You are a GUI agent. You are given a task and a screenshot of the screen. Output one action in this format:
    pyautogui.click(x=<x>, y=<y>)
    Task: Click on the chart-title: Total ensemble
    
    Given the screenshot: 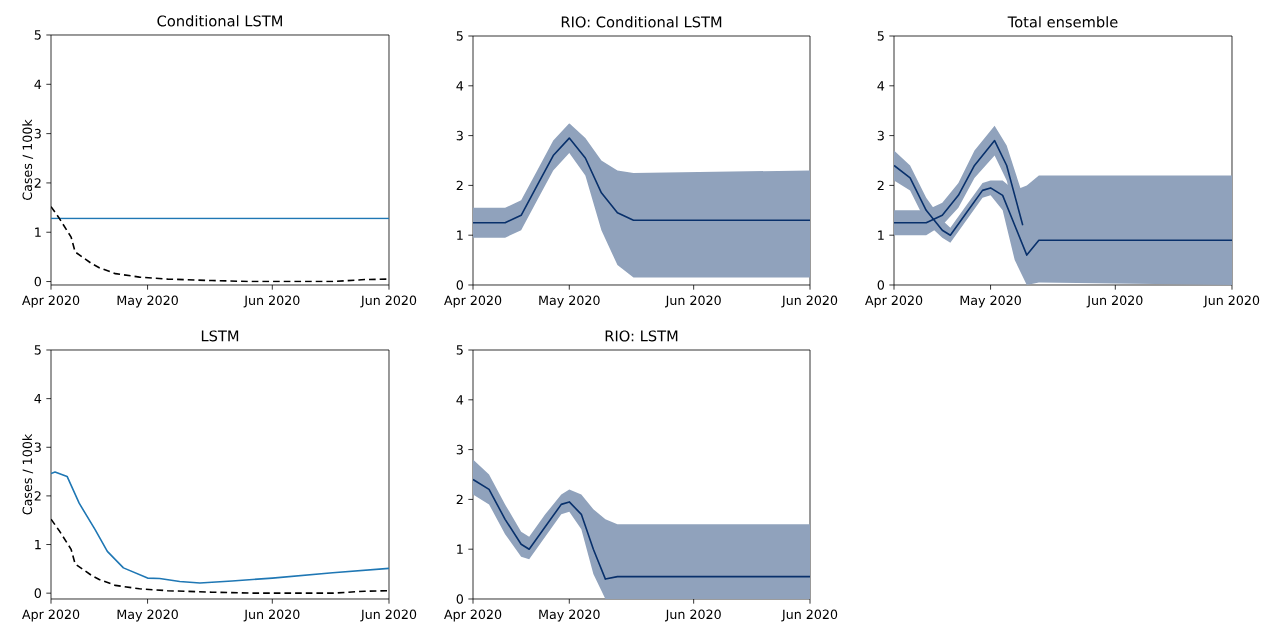 What is the action you would take?
    pyautogui.click(x=1062, y=22)
    